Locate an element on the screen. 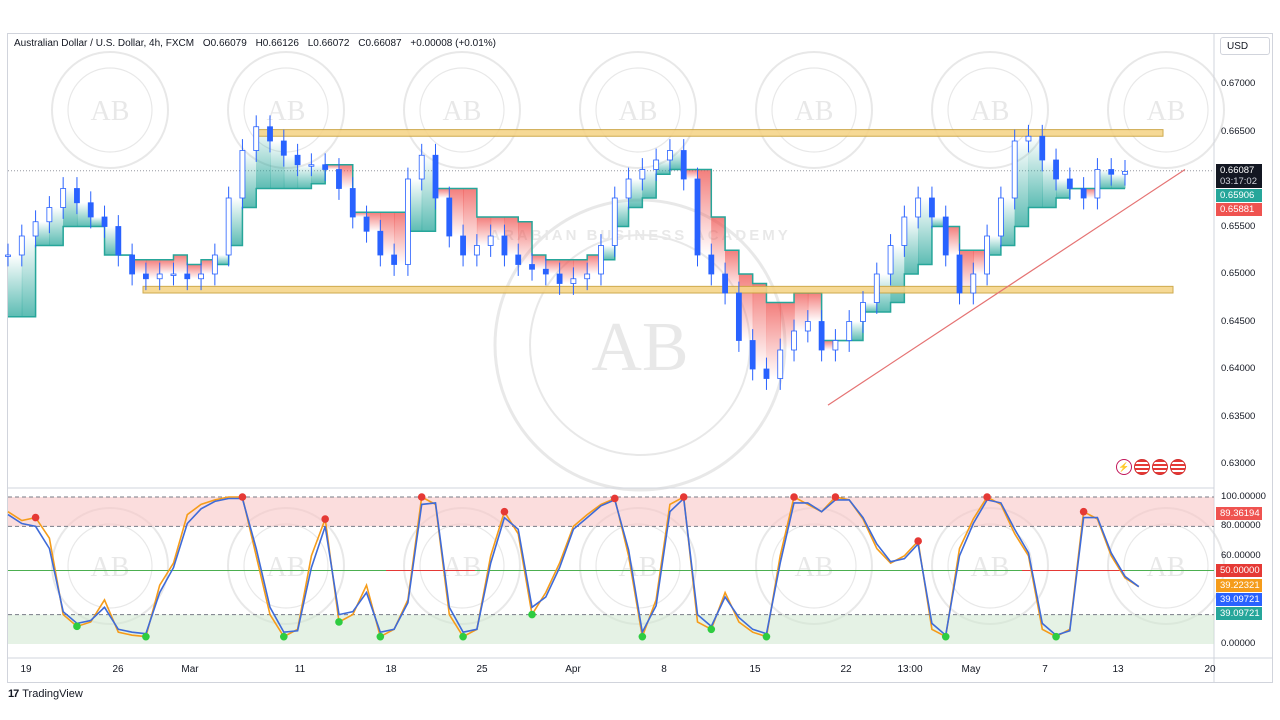 This screenshot has height=720, width=1280. price-tick-label: 0.65000 is located at coordinates (1238, 273).